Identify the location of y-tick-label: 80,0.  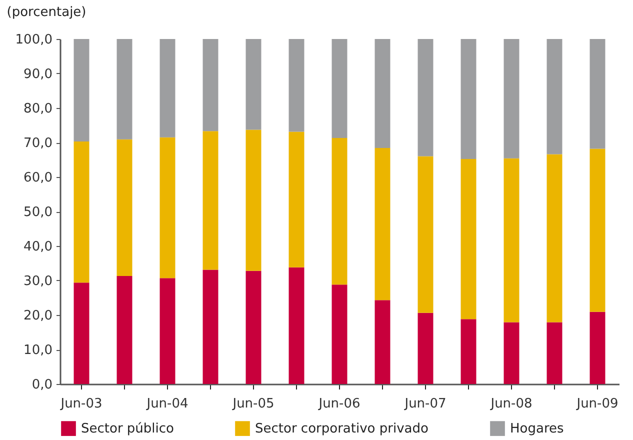
(38, 109).